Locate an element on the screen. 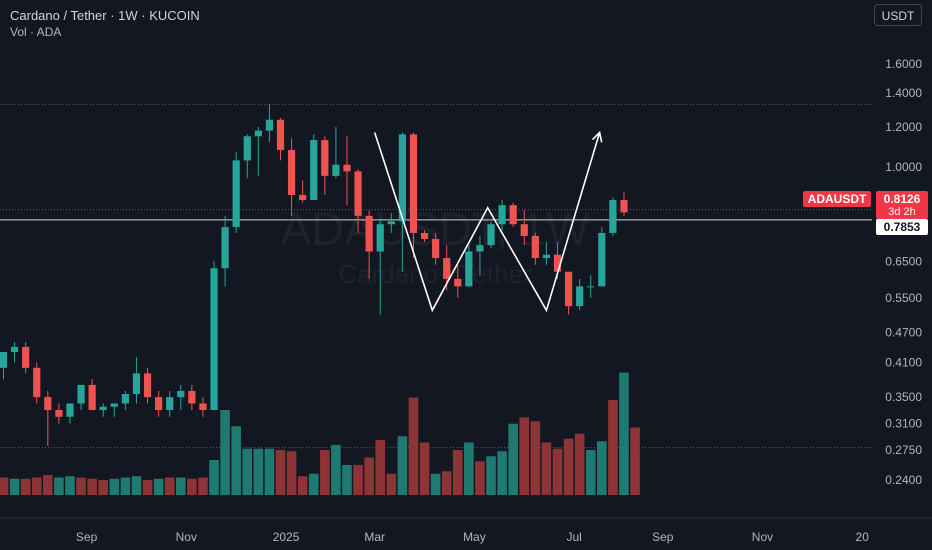 This screenshot has height=550, width=932. y-tick-label: 0.4700 is located at coordinates (903, 332).